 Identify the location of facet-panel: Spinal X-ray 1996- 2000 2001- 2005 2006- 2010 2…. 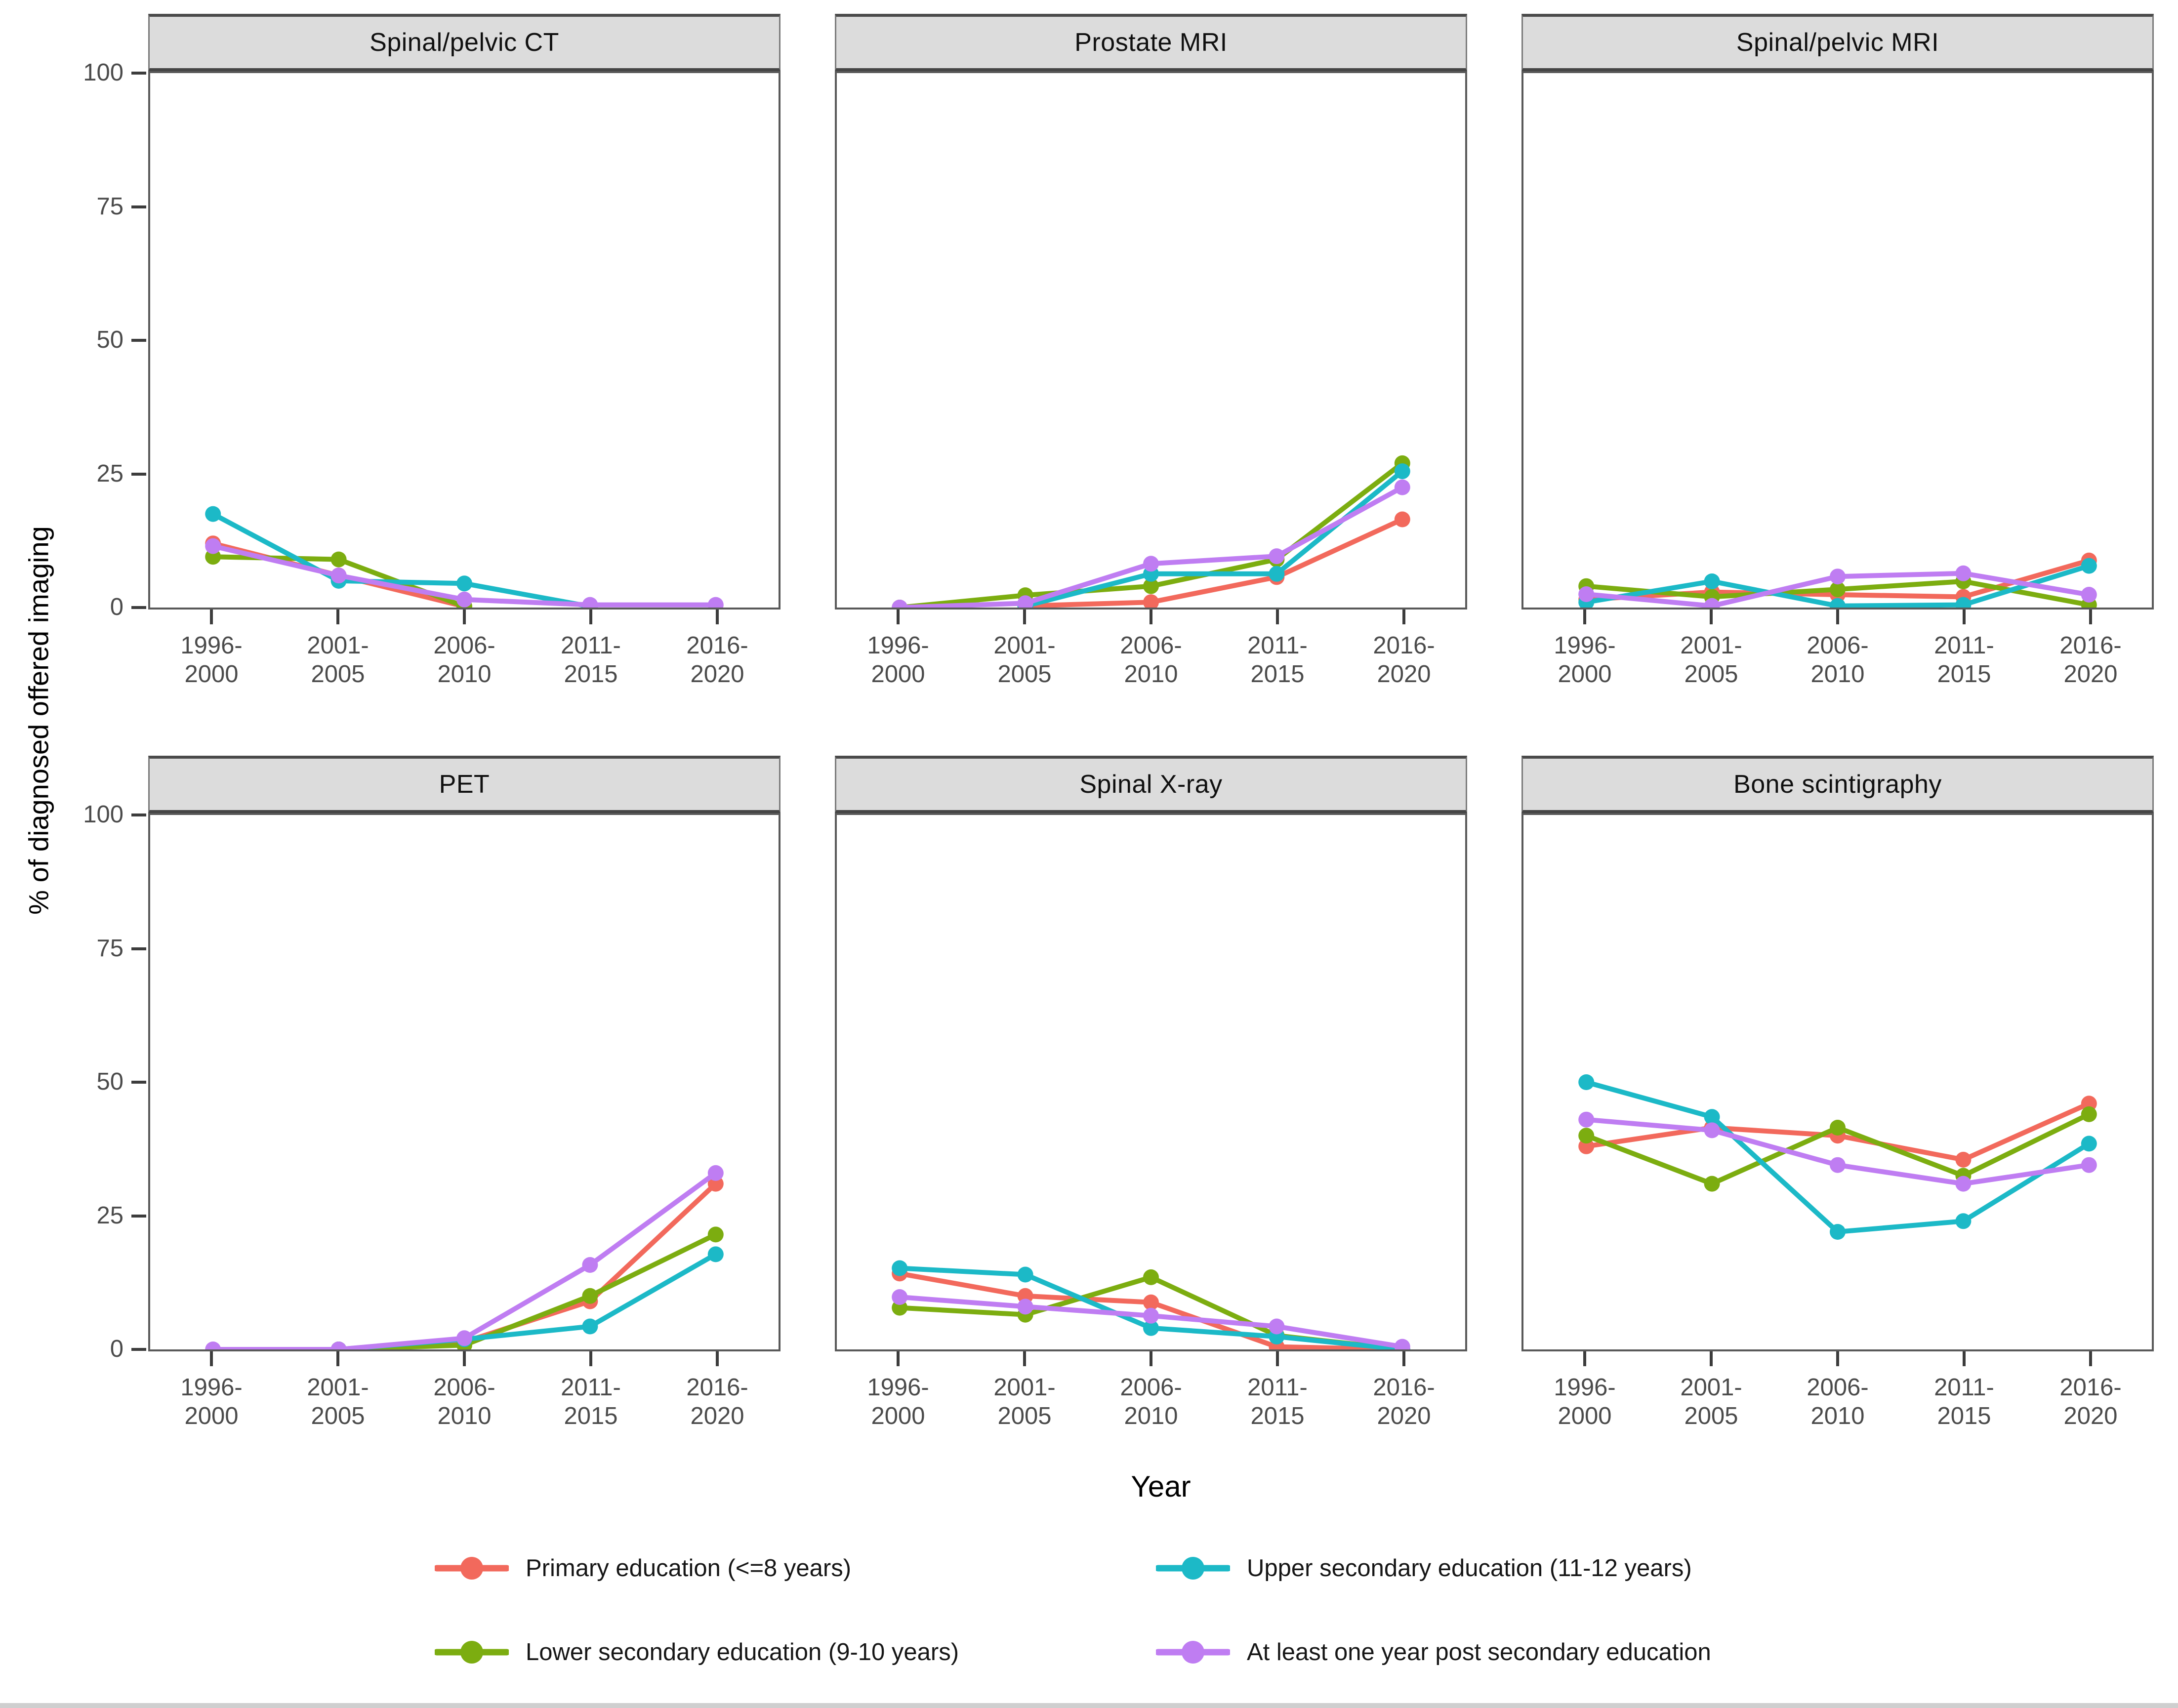
(1151, 1092).